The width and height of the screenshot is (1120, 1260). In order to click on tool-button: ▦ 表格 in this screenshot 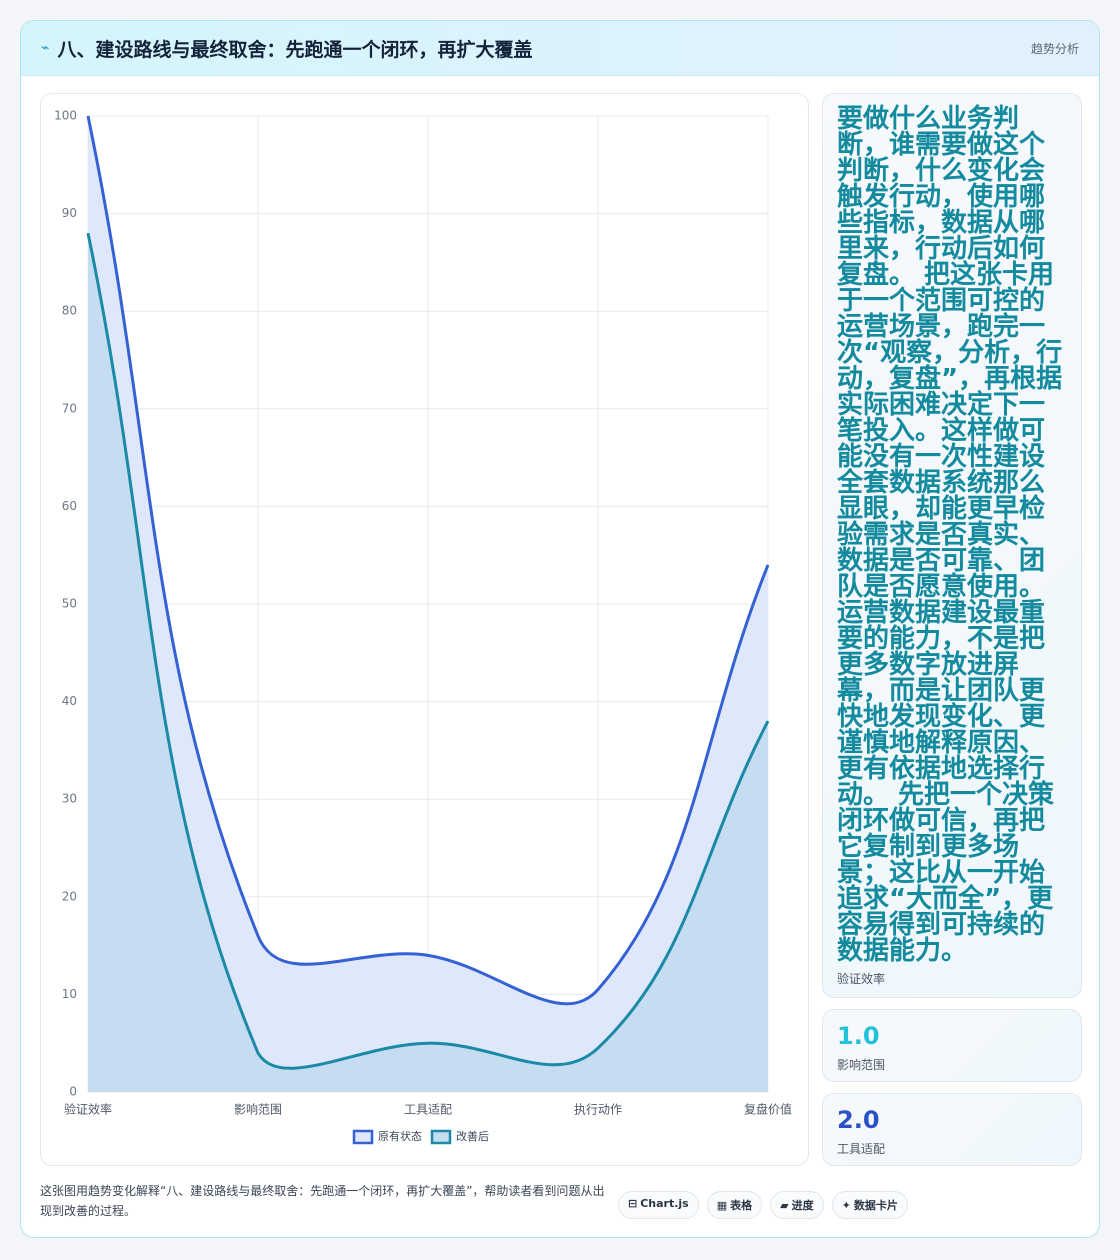, I will do `click(734, 1205)`.